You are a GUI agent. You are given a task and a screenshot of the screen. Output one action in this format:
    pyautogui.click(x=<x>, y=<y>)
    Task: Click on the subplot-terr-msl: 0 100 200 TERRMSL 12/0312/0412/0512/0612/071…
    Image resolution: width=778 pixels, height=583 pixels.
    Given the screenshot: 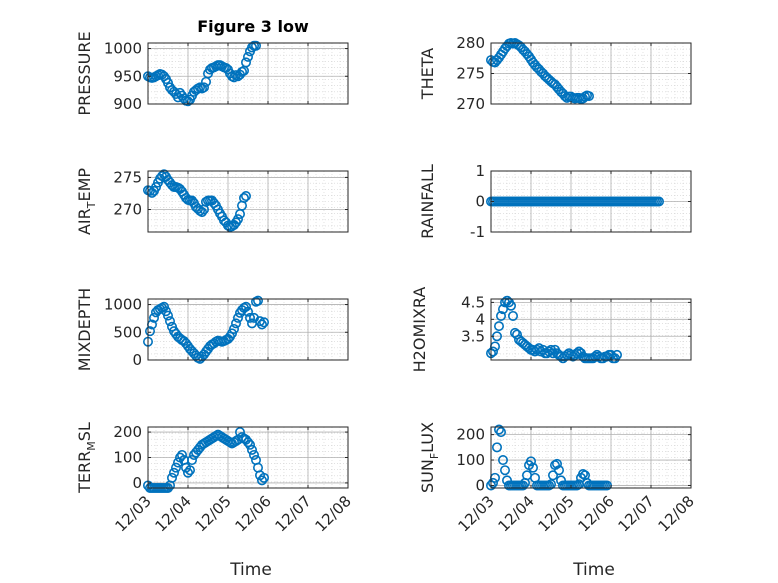 What is the action you would take?
    pyautogui.click(x=215, y=501)
    